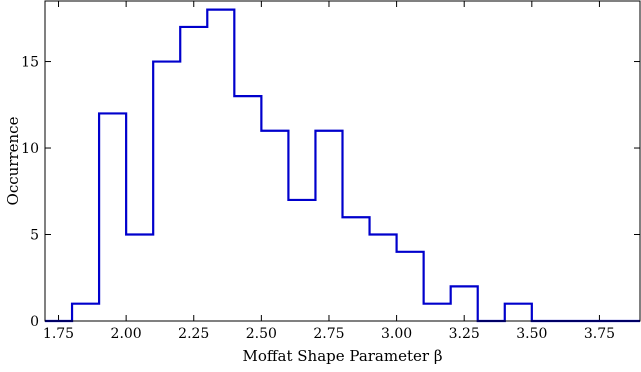 The height and width of the screenshot is (372, 641). I want to click on x-tick-label: 3.25, so click(464, 334).